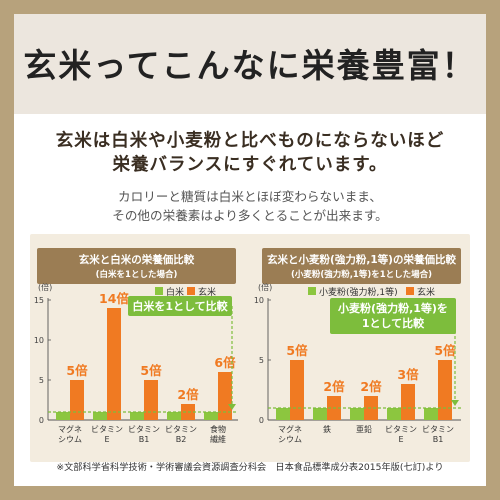  What do you see at coordinates (114, 298) in the screenshot?
I see `chart-0-value-label: 14倍` at bounding box center [114, 298].